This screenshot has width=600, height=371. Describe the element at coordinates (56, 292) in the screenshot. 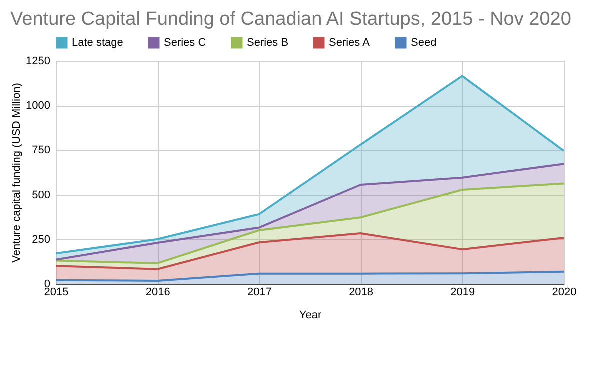

I see `x-tick-label: 2015` at that location.